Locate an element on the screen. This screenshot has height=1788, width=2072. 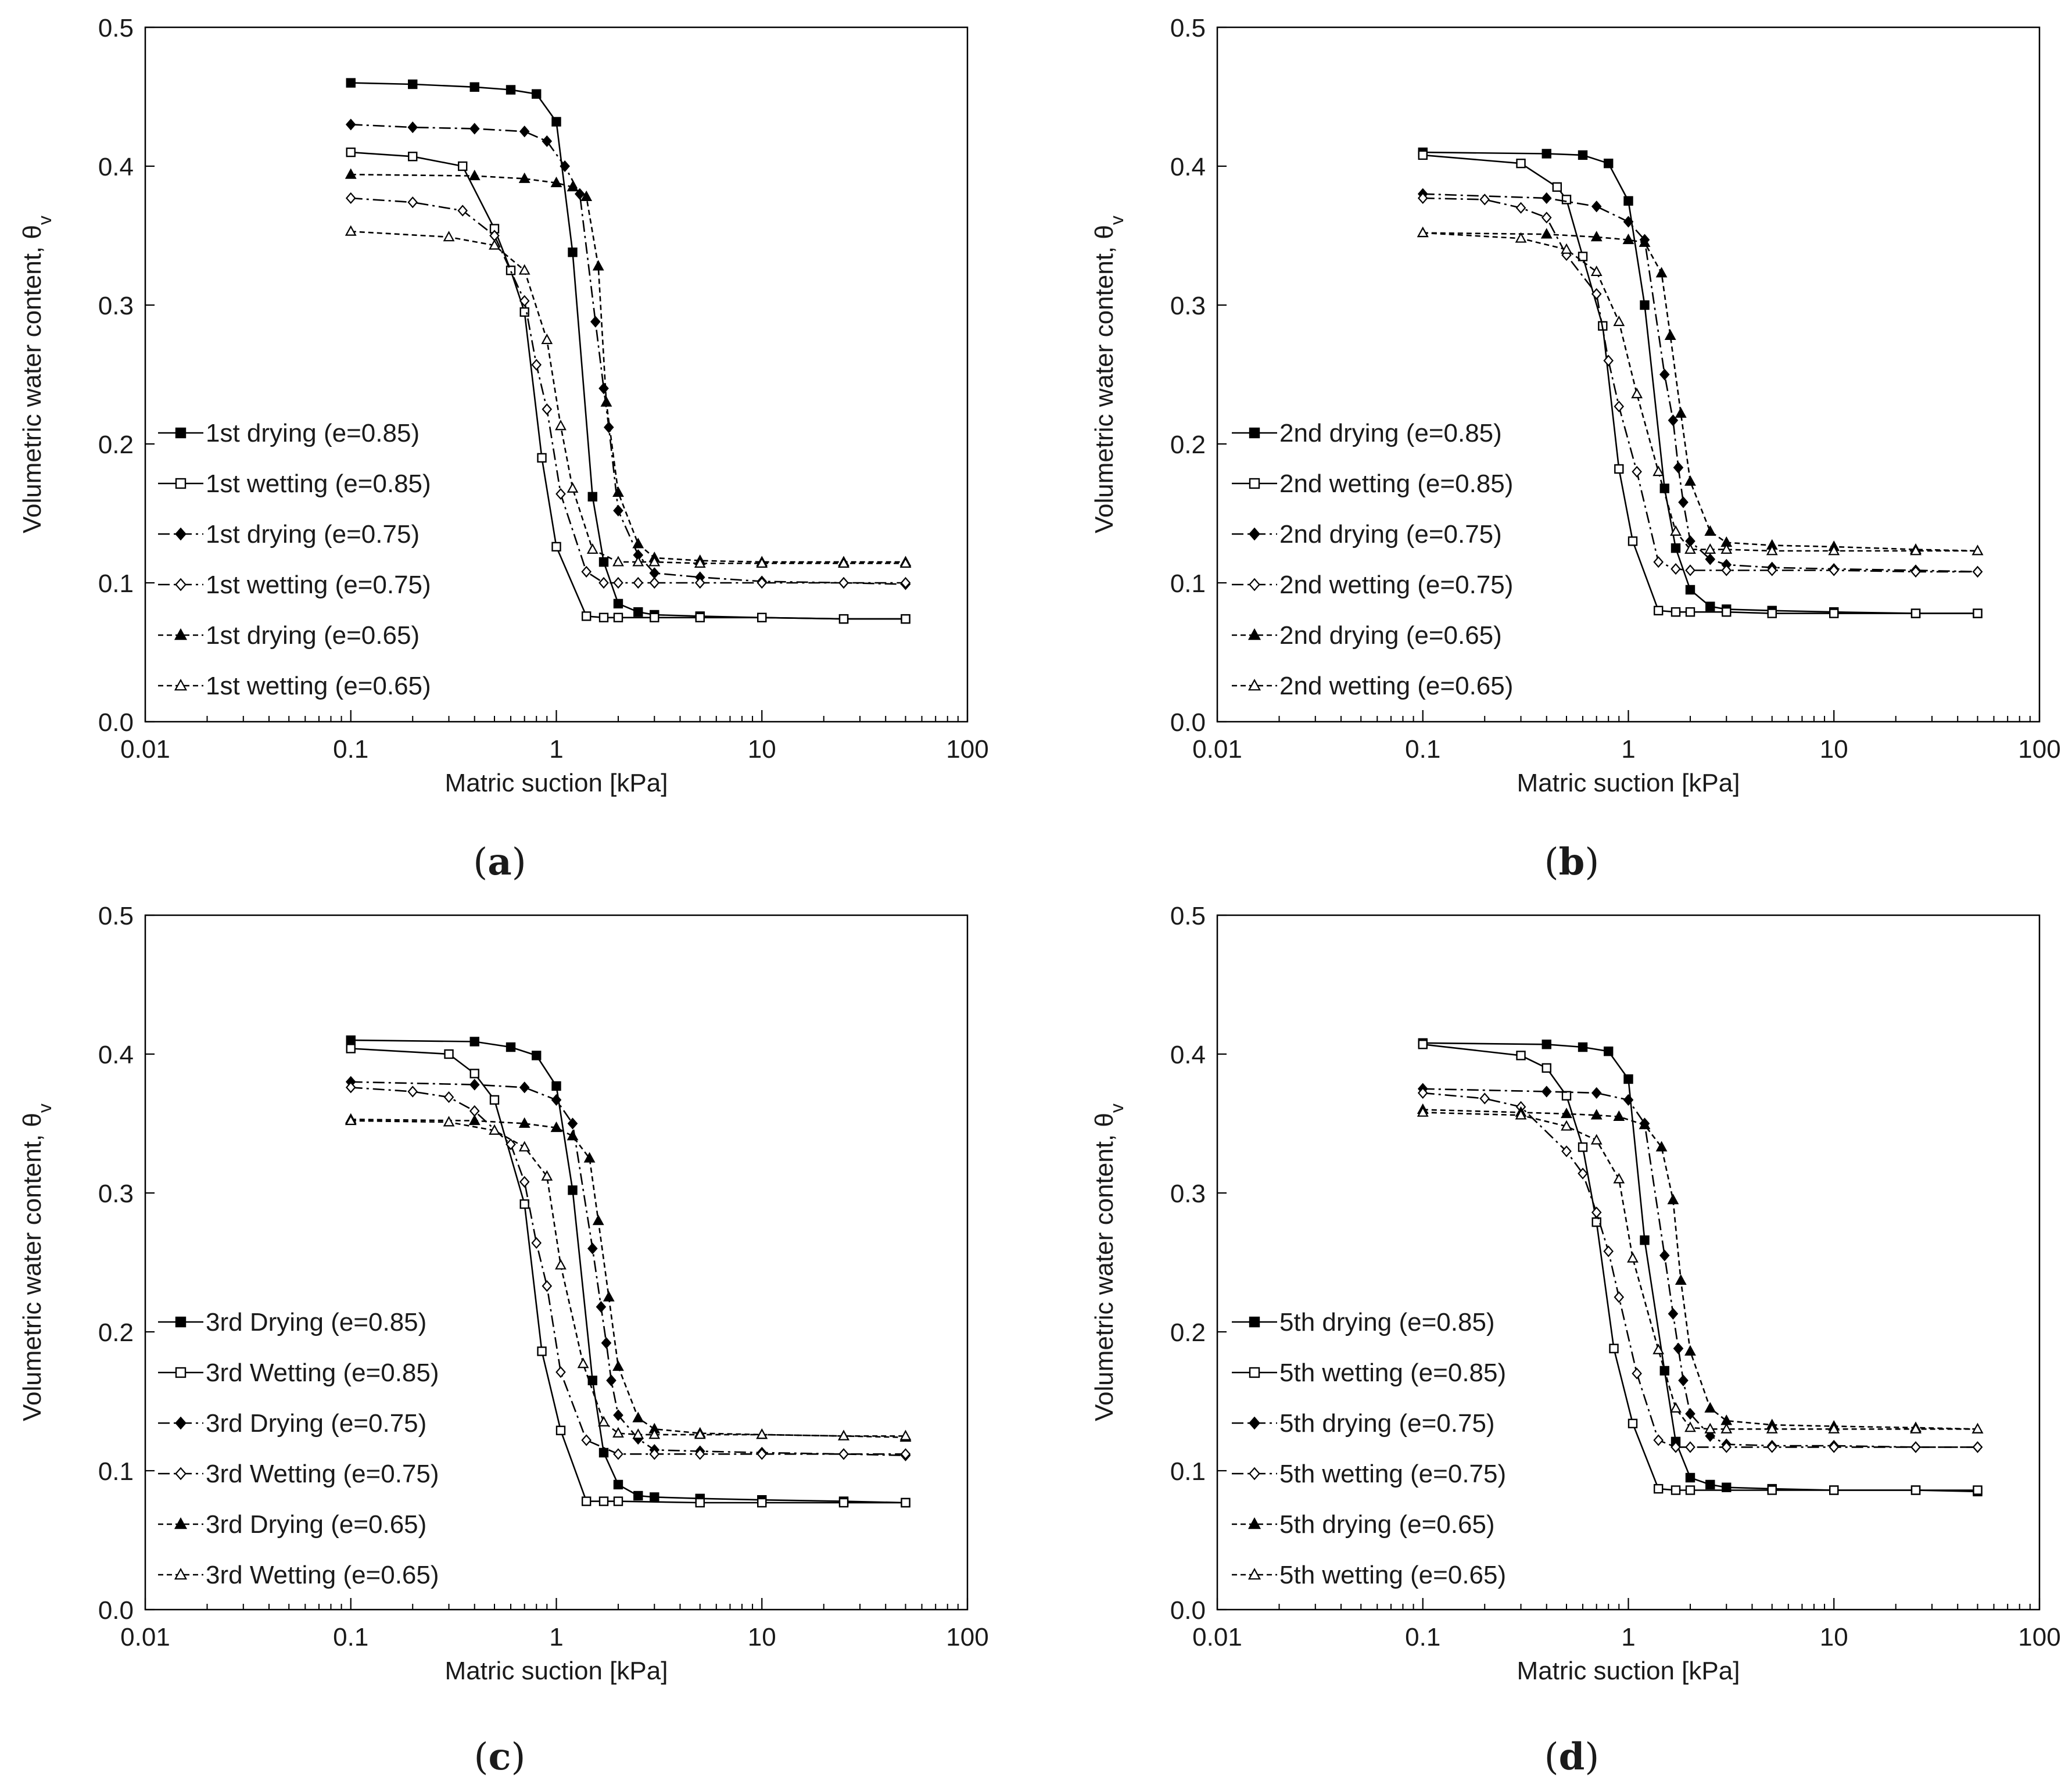
panel-caption-close: ) is located at coordinates (1592, 1758).